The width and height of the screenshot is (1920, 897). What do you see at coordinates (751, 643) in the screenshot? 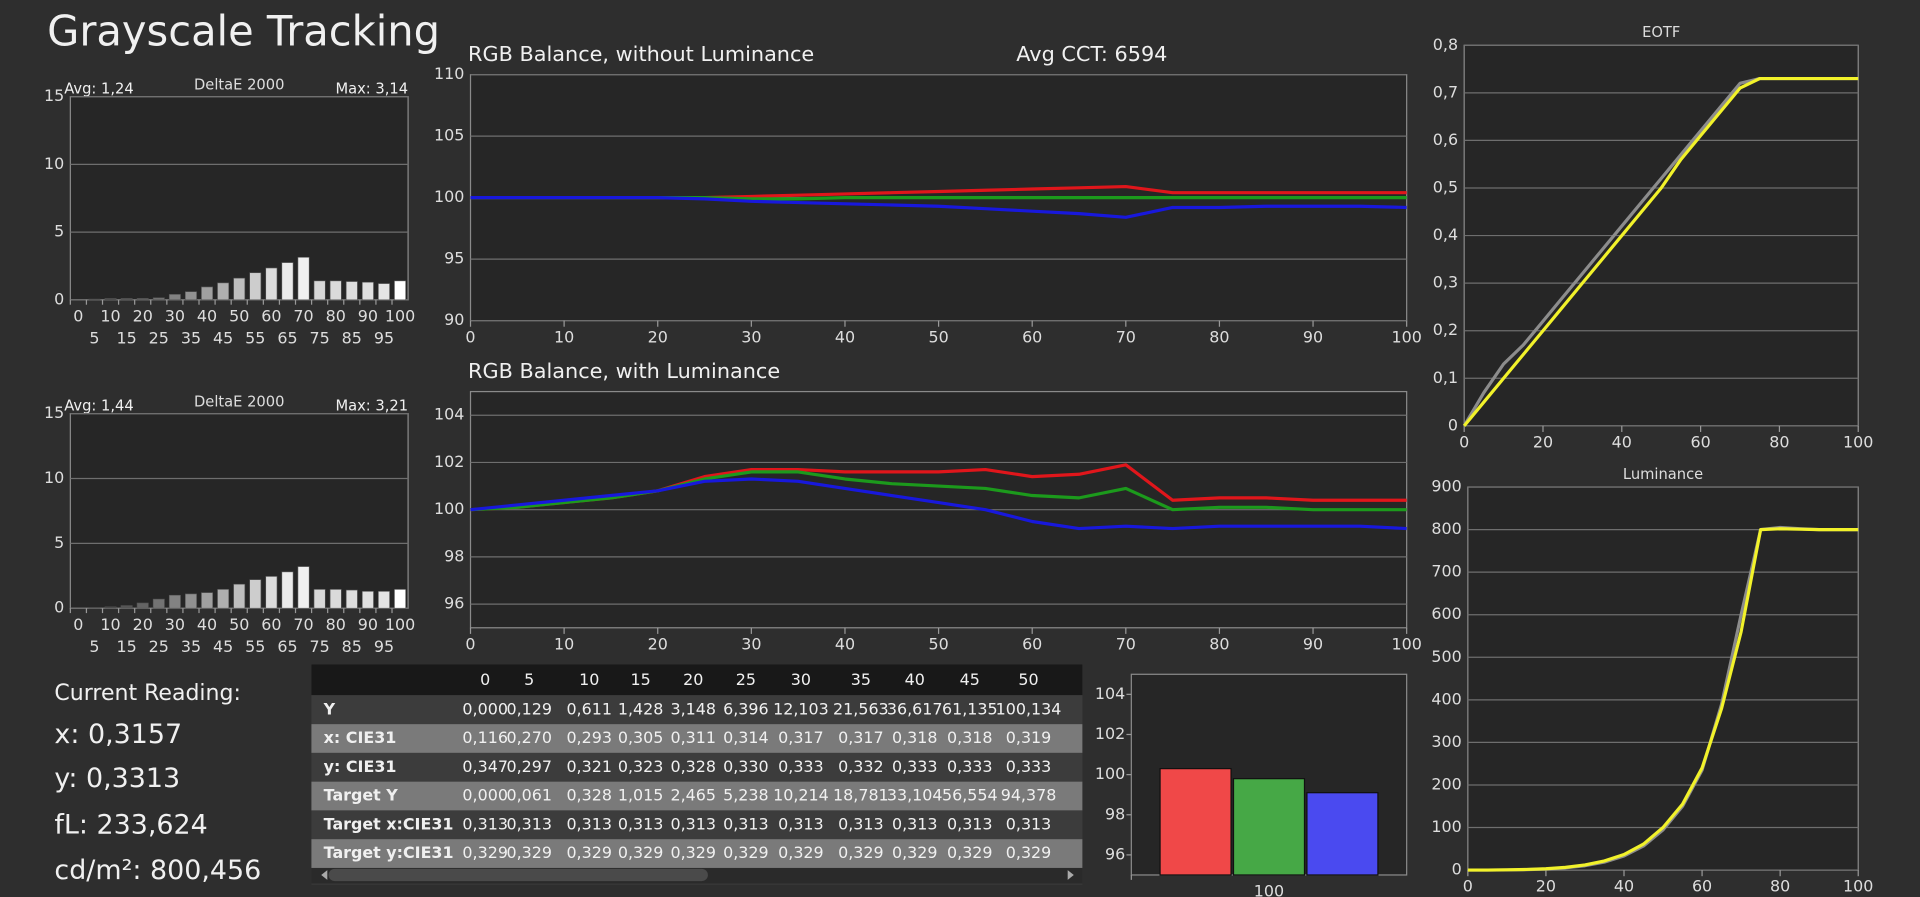
I see `x-tick-label: 30` at bounding box center [751, 643].